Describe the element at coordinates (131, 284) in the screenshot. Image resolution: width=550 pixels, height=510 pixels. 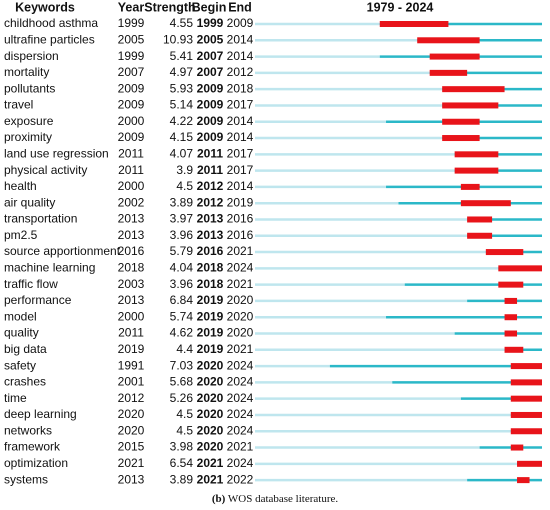
I see `year: 2003` at that location.